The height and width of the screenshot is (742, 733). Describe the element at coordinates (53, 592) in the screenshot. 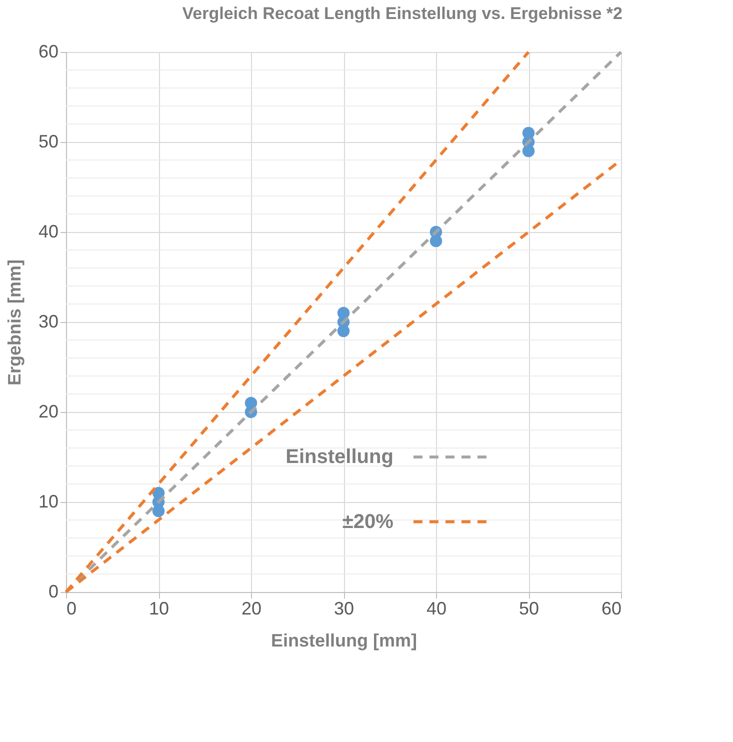

I see `y-tick-label: 0` at that location.